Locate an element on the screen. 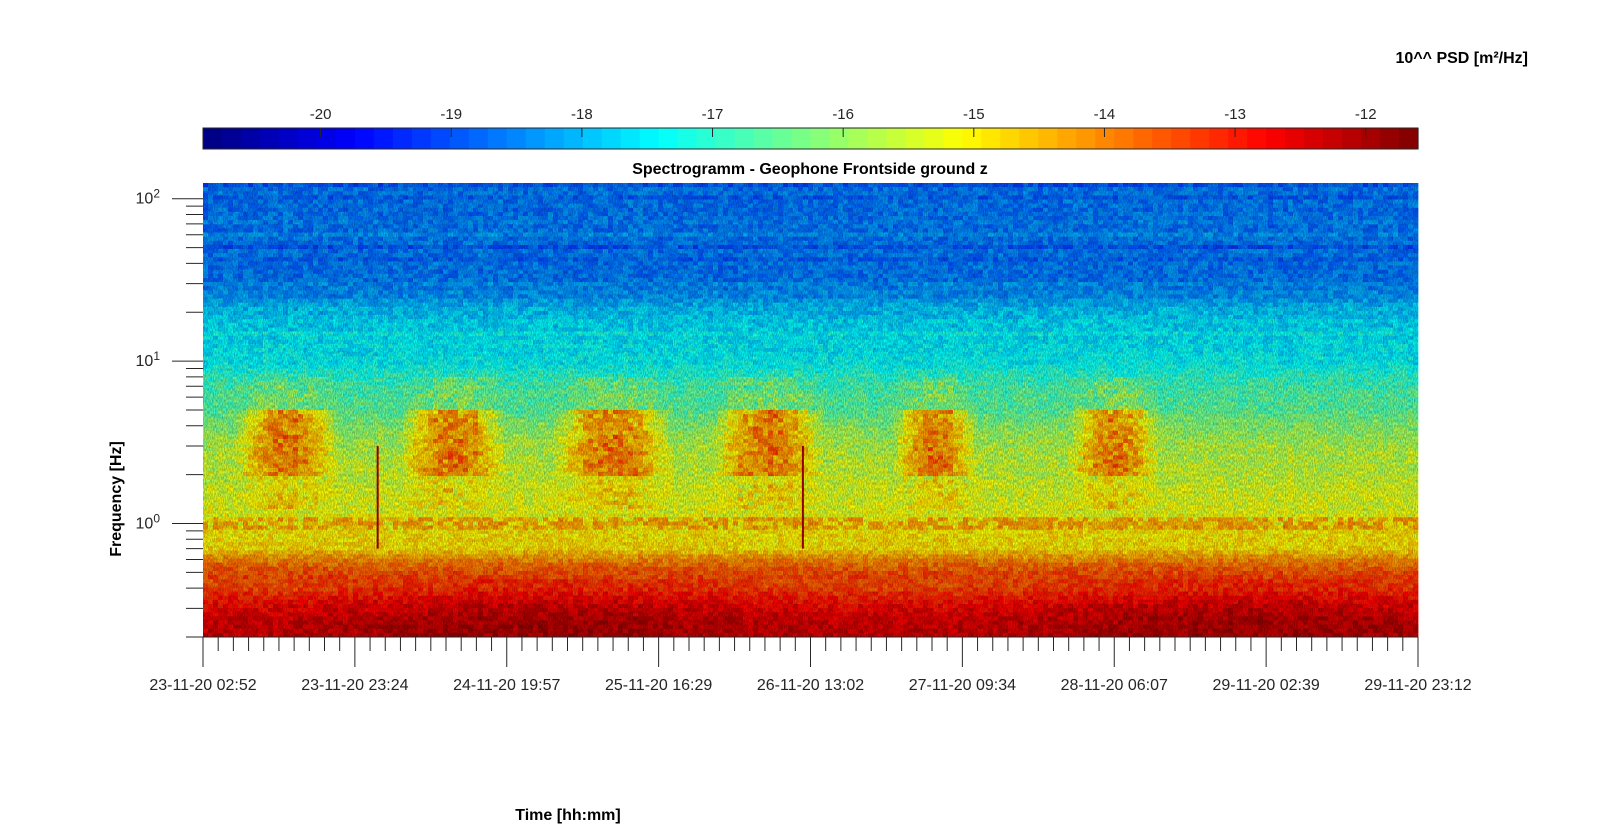 The width and height of the screenshot is (1597, 838). colorbar-tick-label: -12 is located at coordinates (1366, 114).